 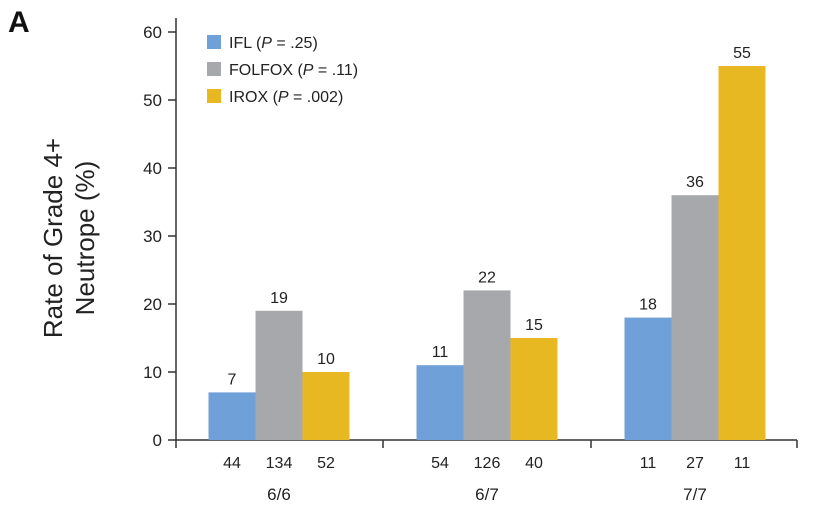 What do you see at coordinates (487, 494) in the screenshot?
I see `category-label: 6/7` at bounding box center [487, 494].